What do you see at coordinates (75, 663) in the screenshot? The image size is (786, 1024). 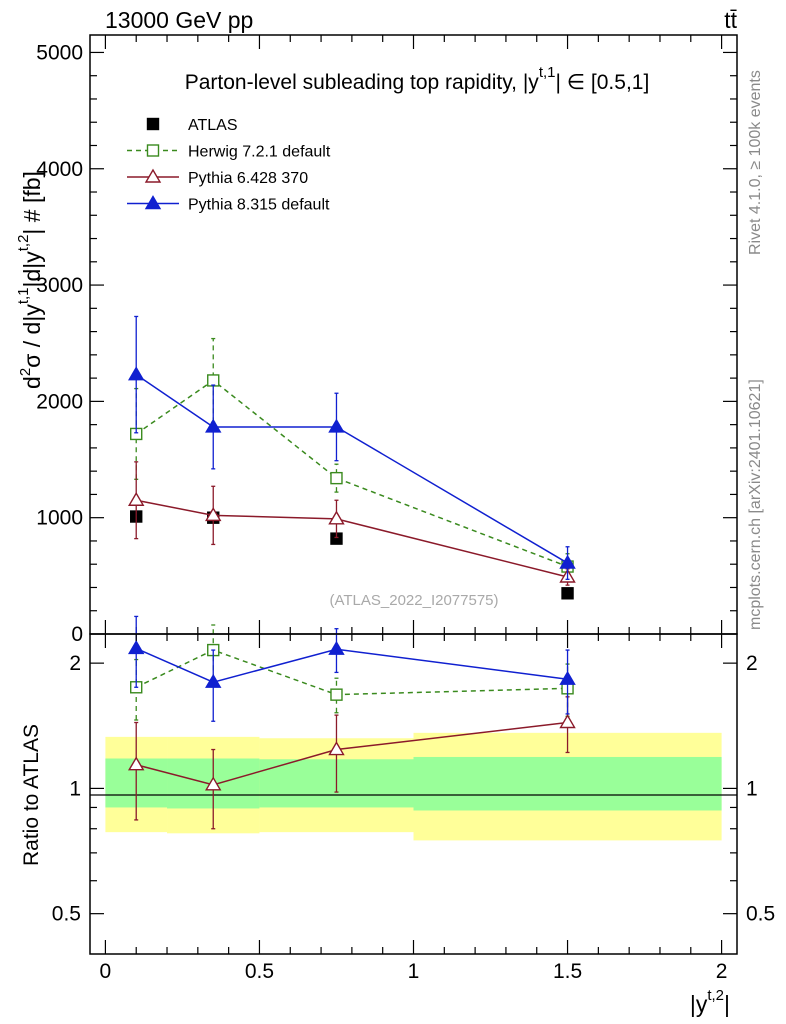 I see `ratio-y-tick-label-2: 2` at bounding box center [75, 663].